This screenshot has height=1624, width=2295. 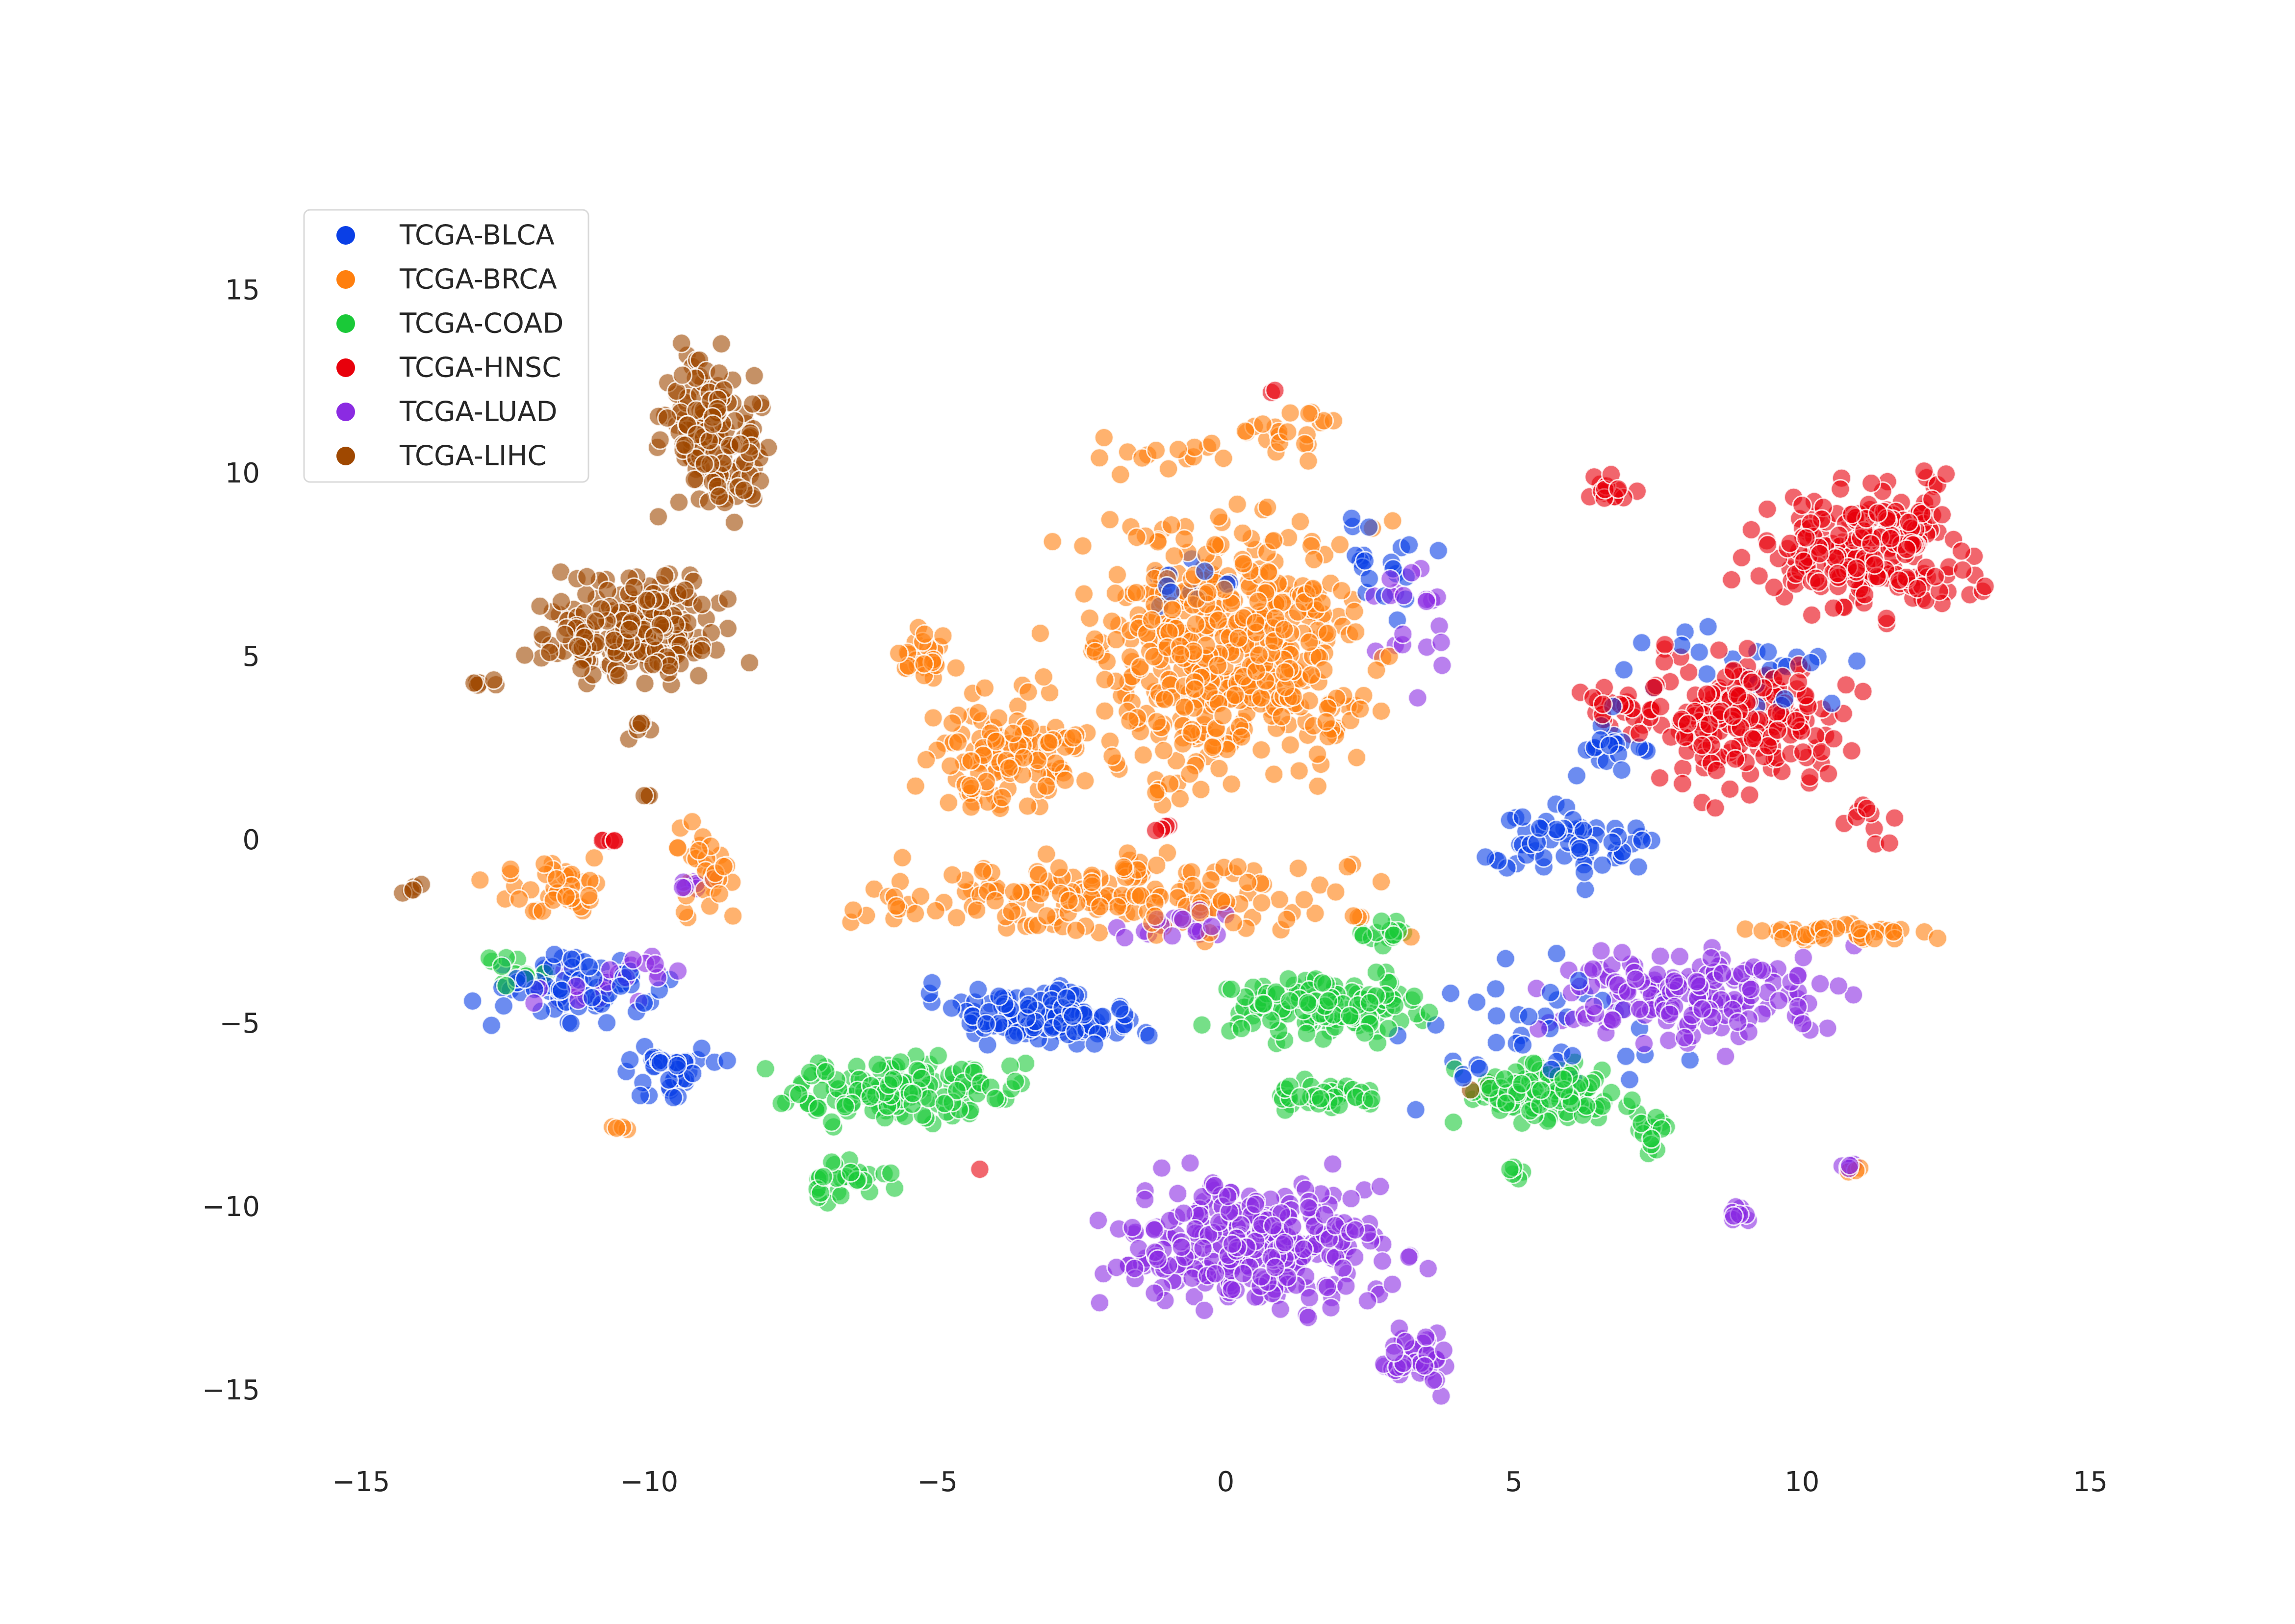 I want to click on legend-label: TCGA-LUAD, so click(x=478, y=412).